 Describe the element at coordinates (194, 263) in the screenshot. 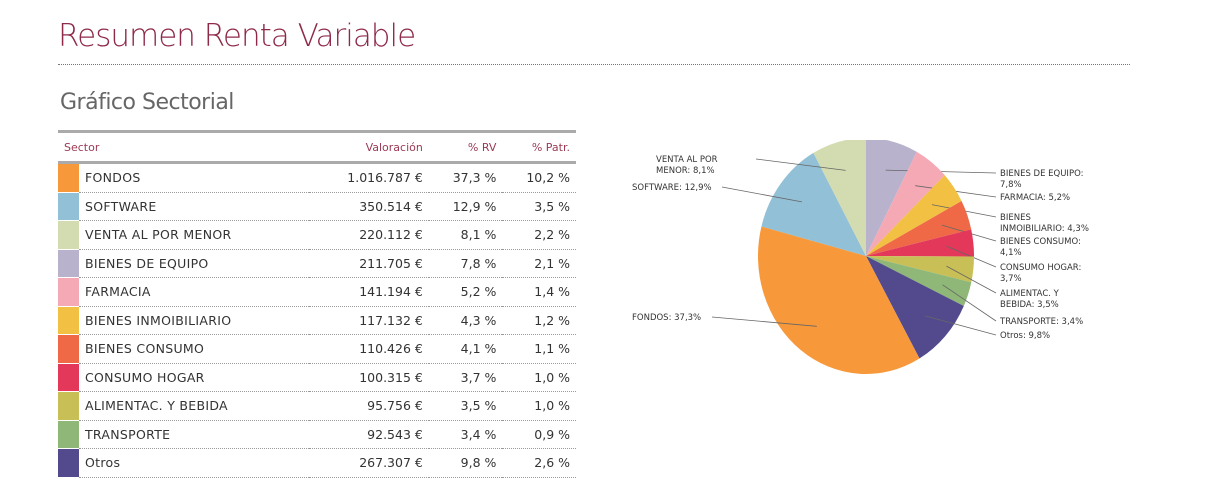

I see `sector-name: BIENES DE EQUIPO` at that location.